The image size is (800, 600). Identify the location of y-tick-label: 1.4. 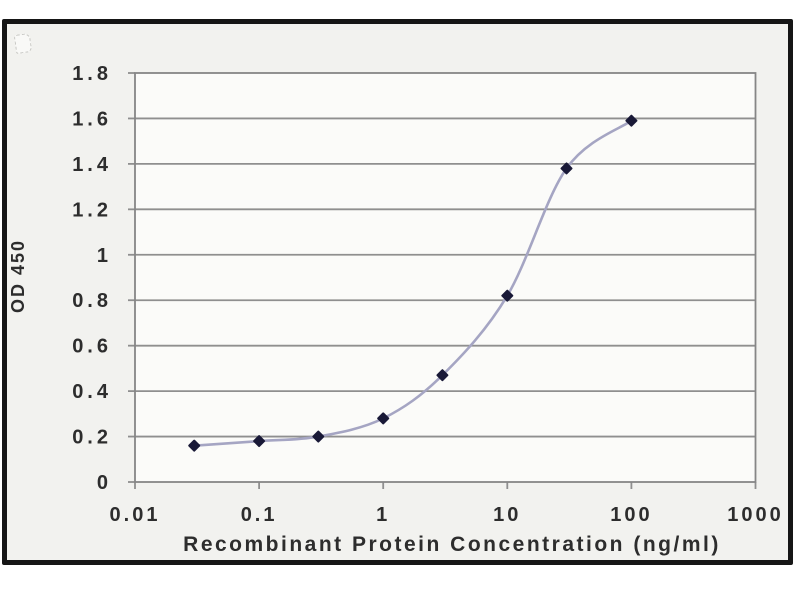
(92, 165).